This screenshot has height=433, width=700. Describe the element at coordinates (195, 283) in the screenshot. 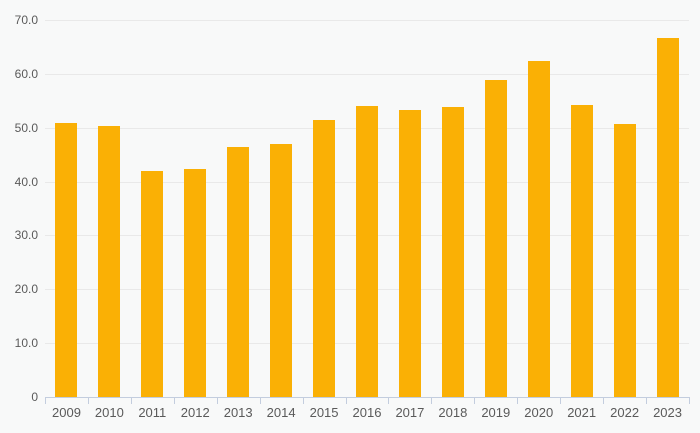

I see `bar-2012` at that location.